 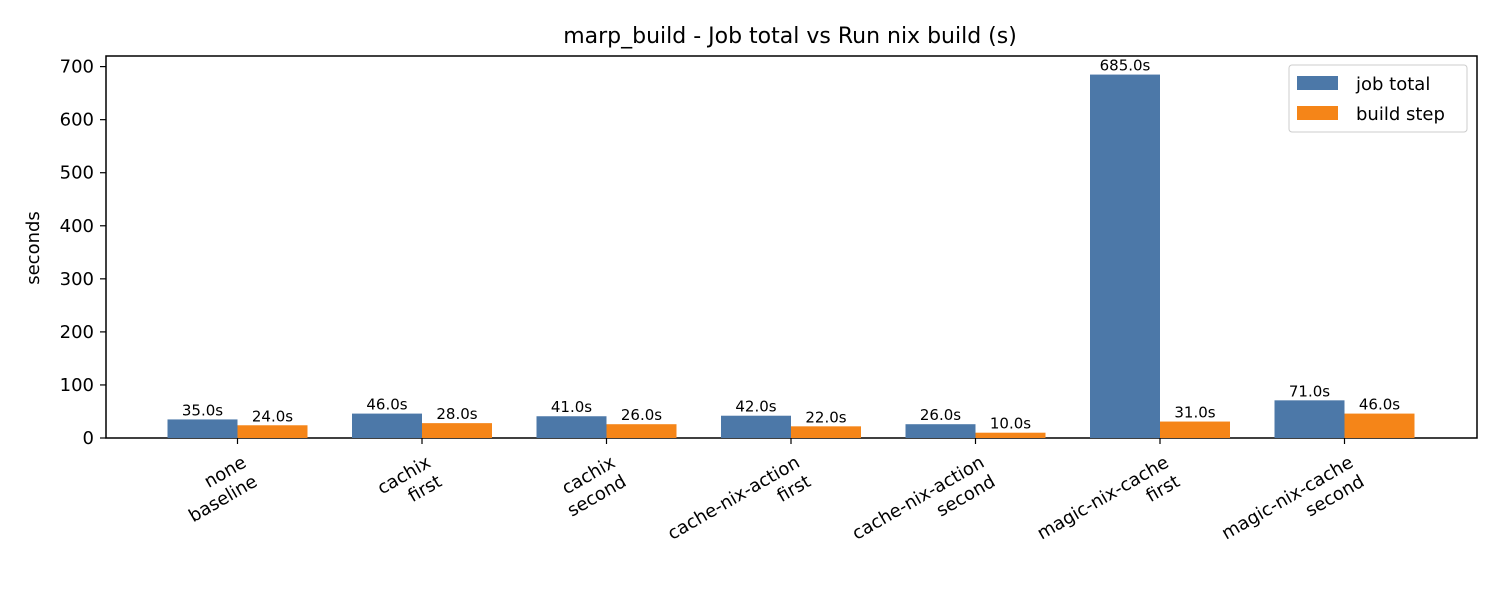 I want to click on y-tick-label: 500, so click(x=77, y=173).